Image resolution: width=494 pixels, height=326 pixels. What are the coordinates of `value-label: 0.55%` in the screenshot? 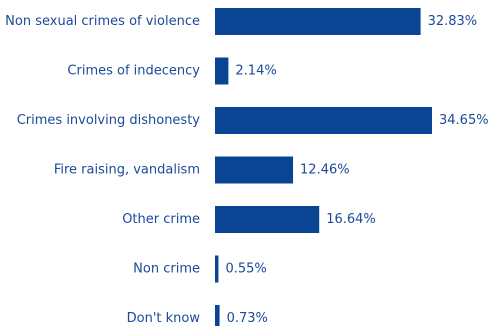 It's located at (245, 269).